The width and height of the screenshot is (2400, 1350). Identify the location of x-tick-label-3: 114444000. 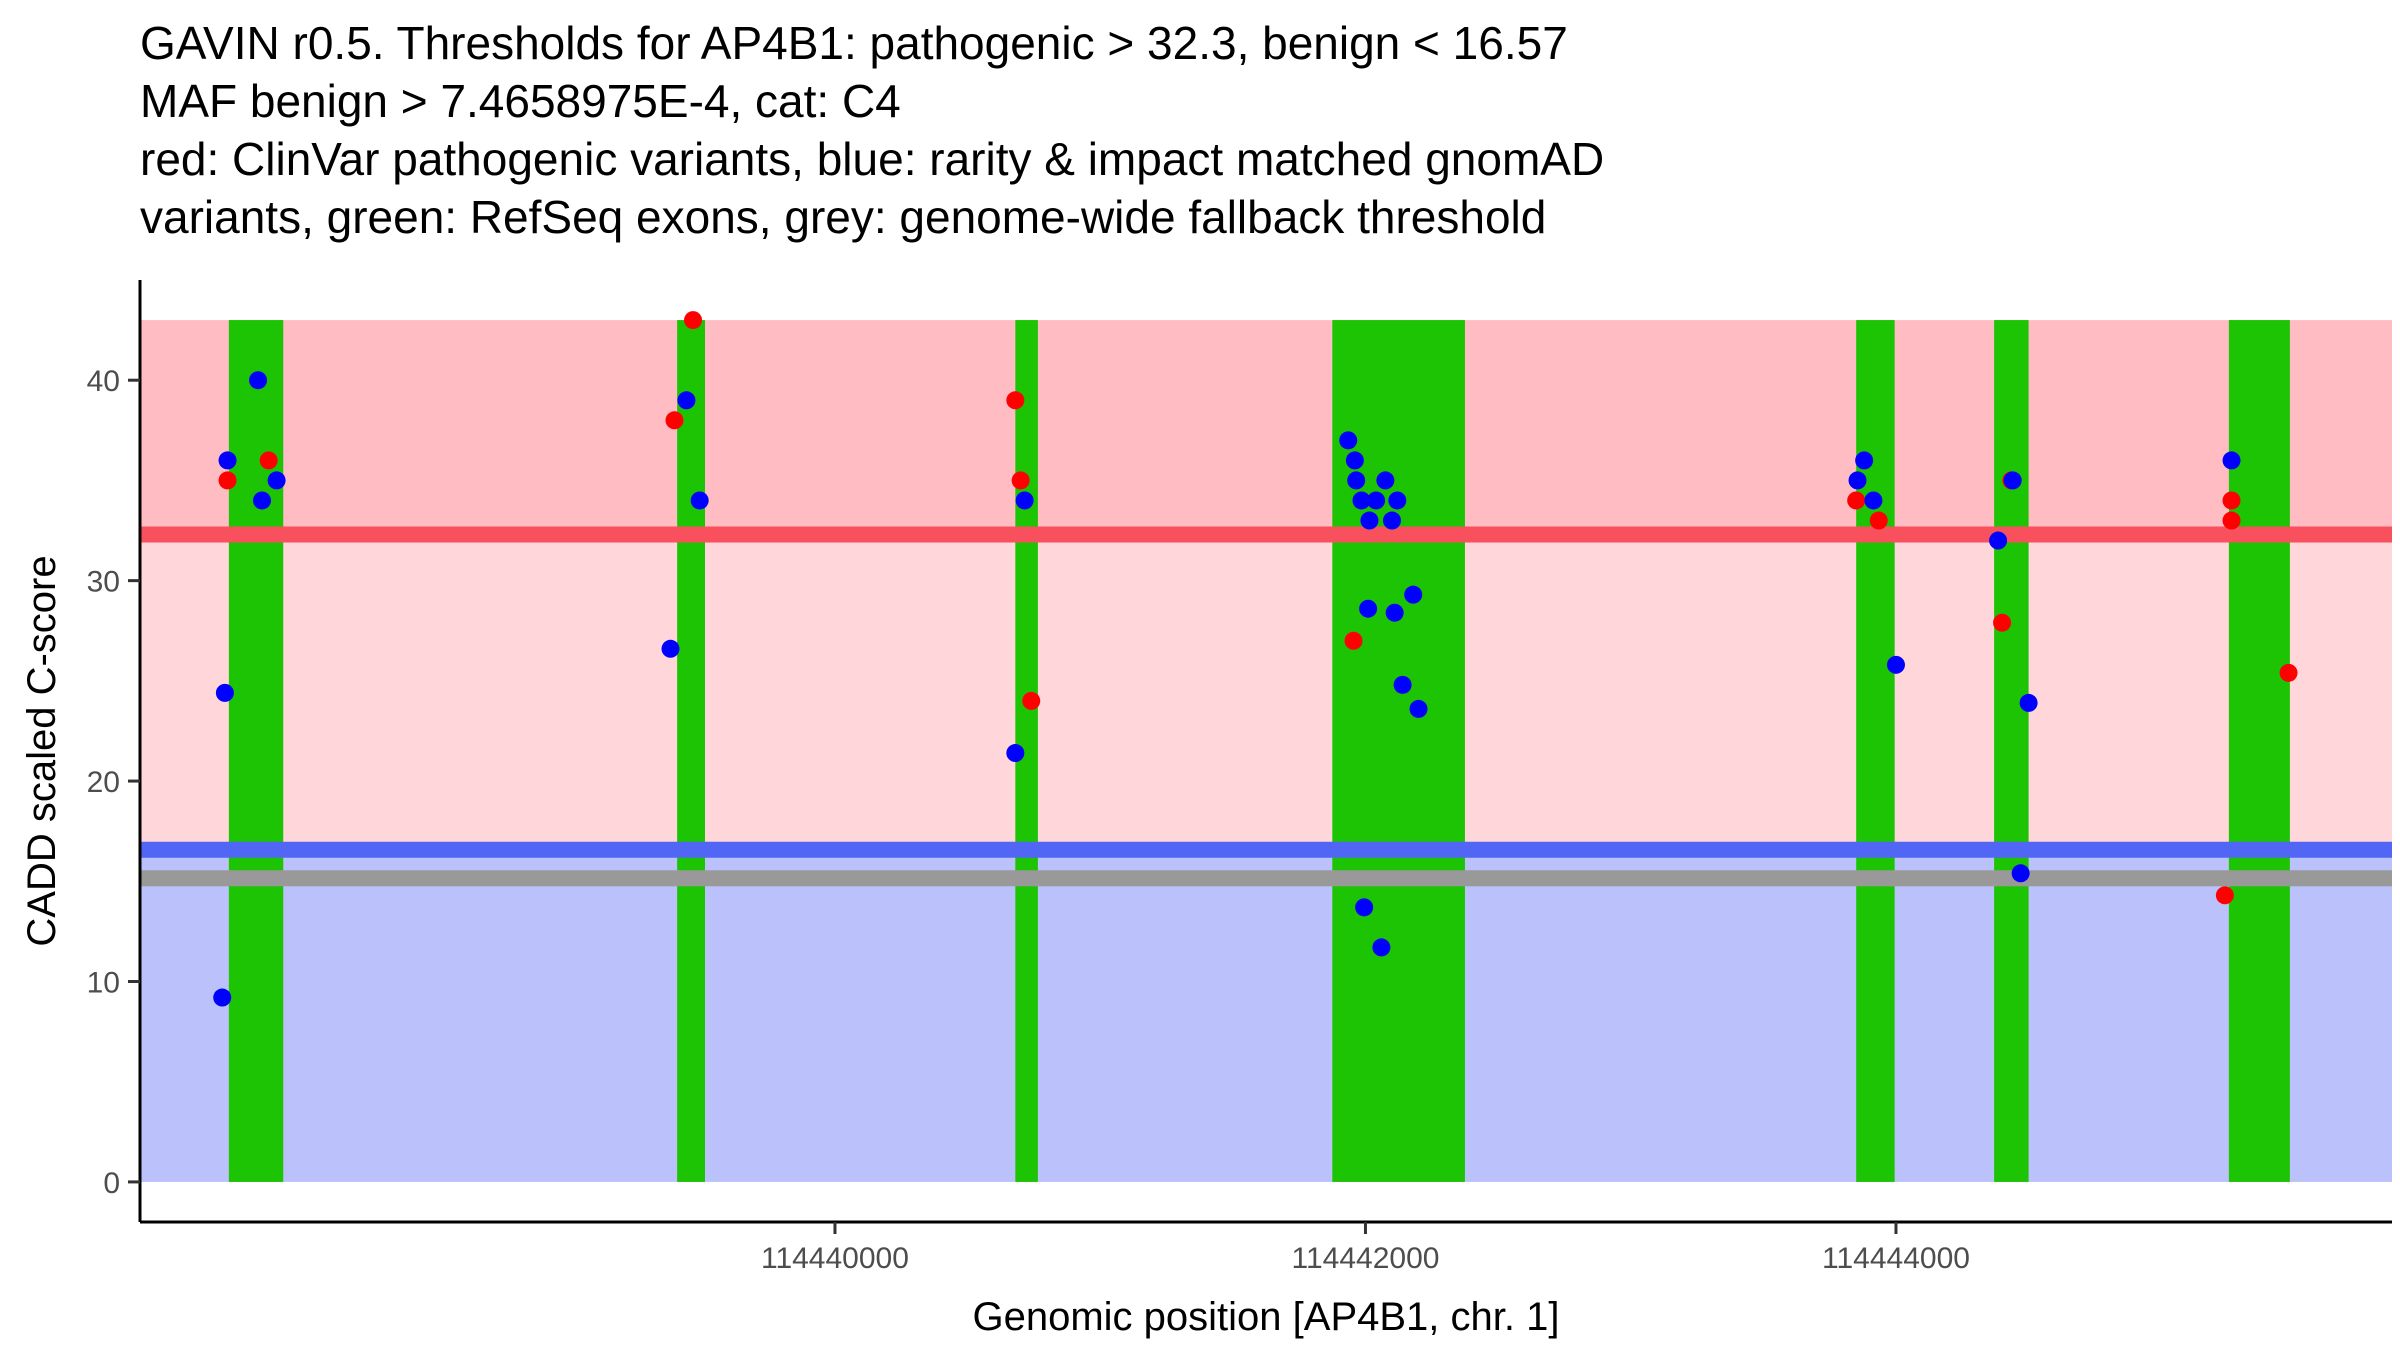
(1896, 1258).